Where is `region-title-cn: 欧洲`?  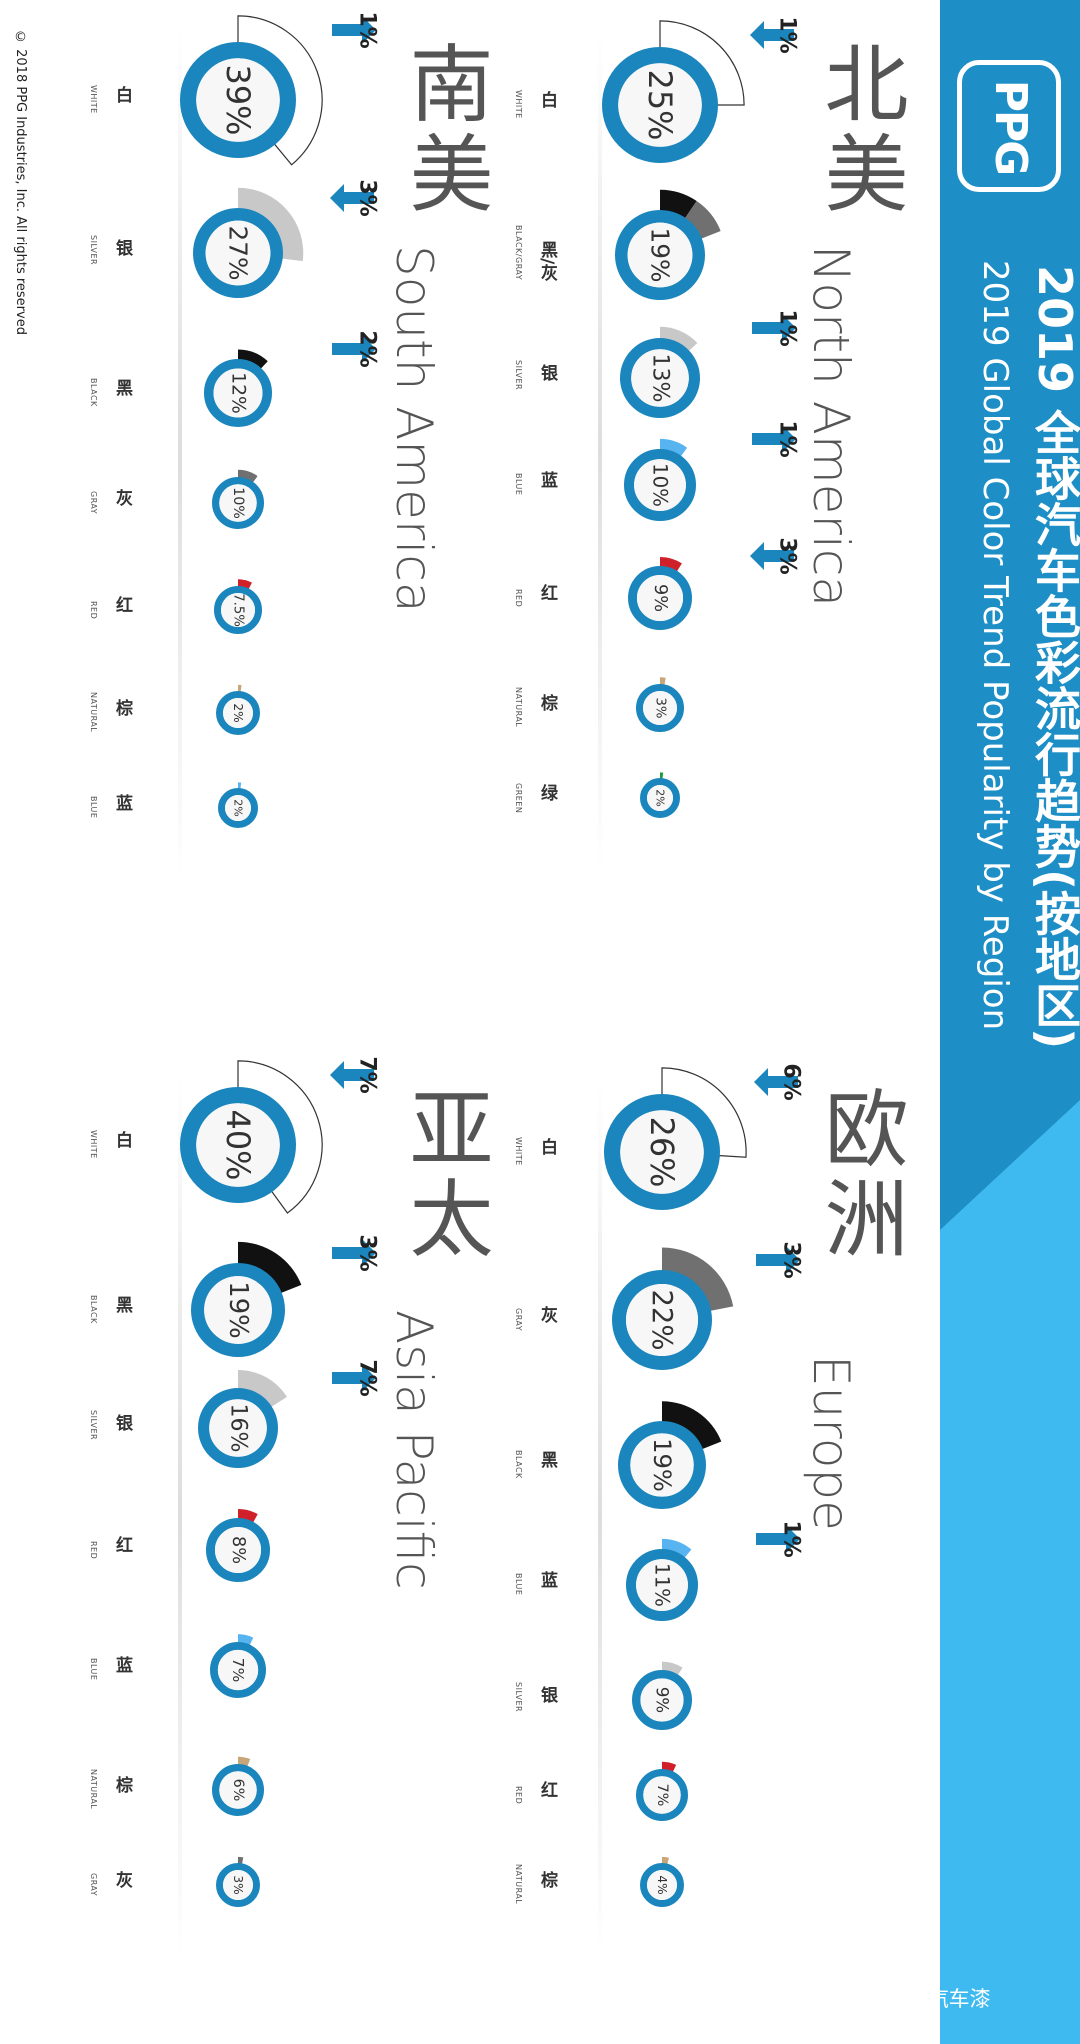
region-title-cn: 欧洲 is located at coordinates (860, 1175).